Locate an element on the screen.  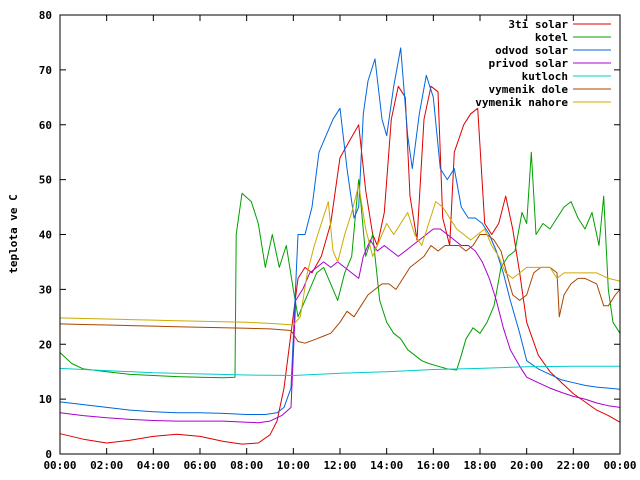
x-tick-label: 14:00 is located at coordinates (386, 465).